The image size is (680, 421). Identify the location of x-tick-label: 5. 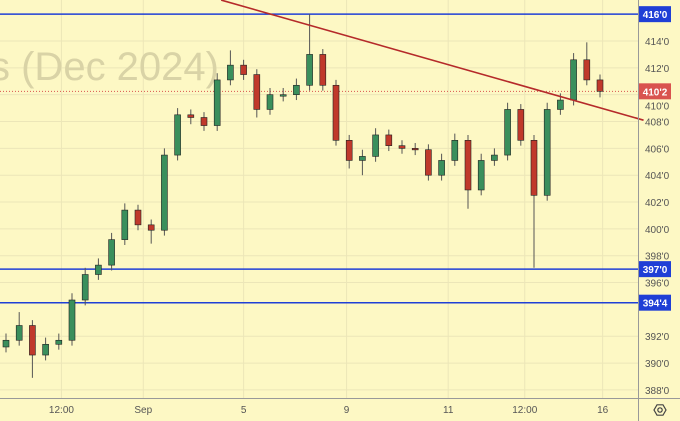
(244, 410).